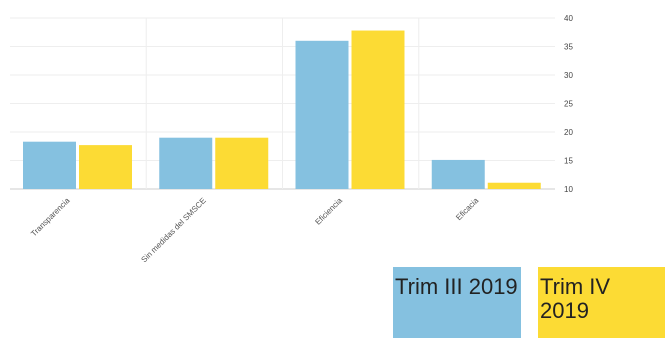  I want to click on x-tick-label: Sin medidas del SMSCE, so click(173, 229).